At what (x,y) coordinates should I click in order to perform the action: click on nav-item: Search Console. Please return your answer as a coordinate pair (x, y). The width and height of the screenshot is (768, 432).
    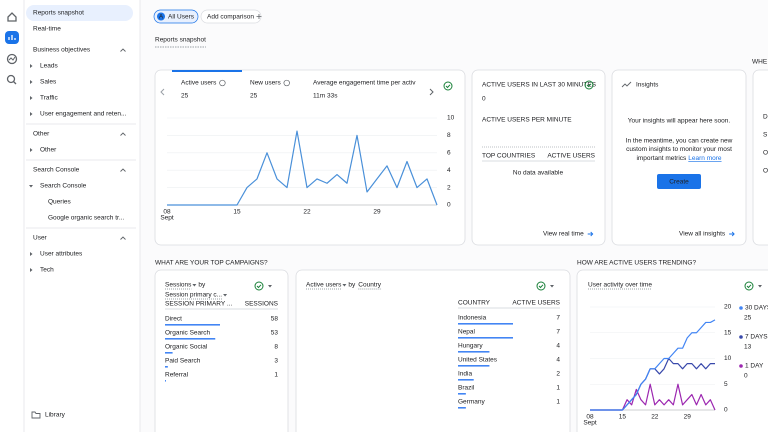
    Looking at the image, I should click on (63, 186).